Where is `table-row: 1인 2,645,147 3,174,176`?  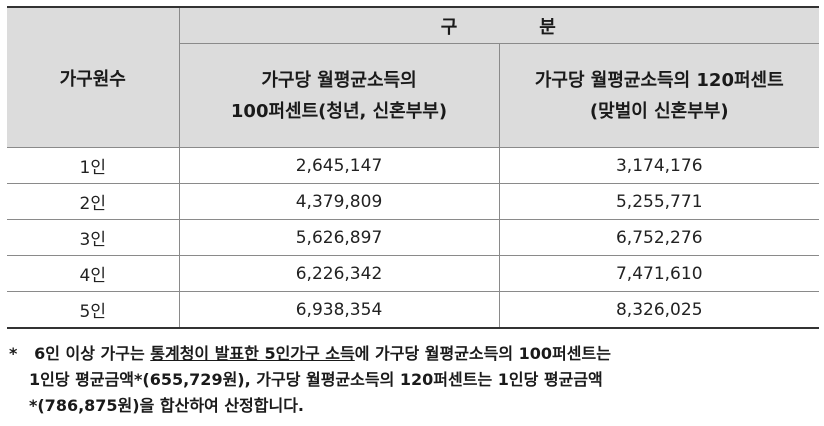 table-row: 1인 2,645,147 3,174,176 is located at coordinates (413, 165).